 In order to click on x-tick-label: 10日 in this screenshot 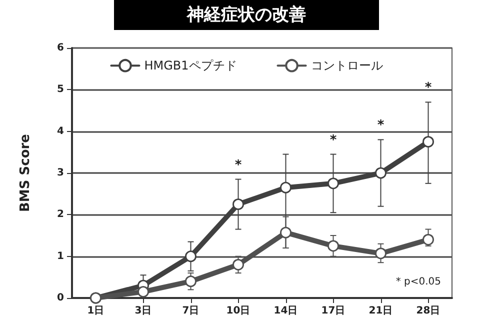, I will do `click(238, 311)`.